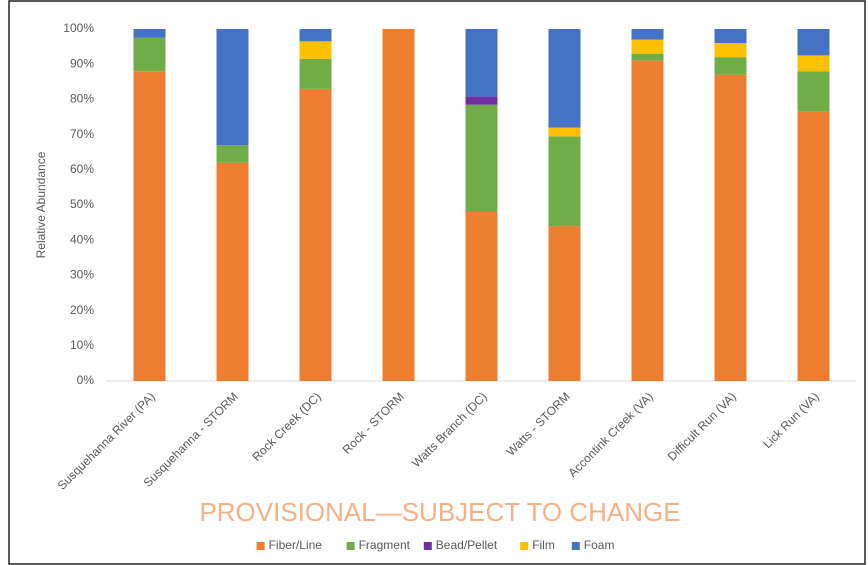 The height and width of the screenshot is (565, 868). Describe the element at coordinates (82, 239) in the screenshot. I see `y-tick-label: 40%` at that location.